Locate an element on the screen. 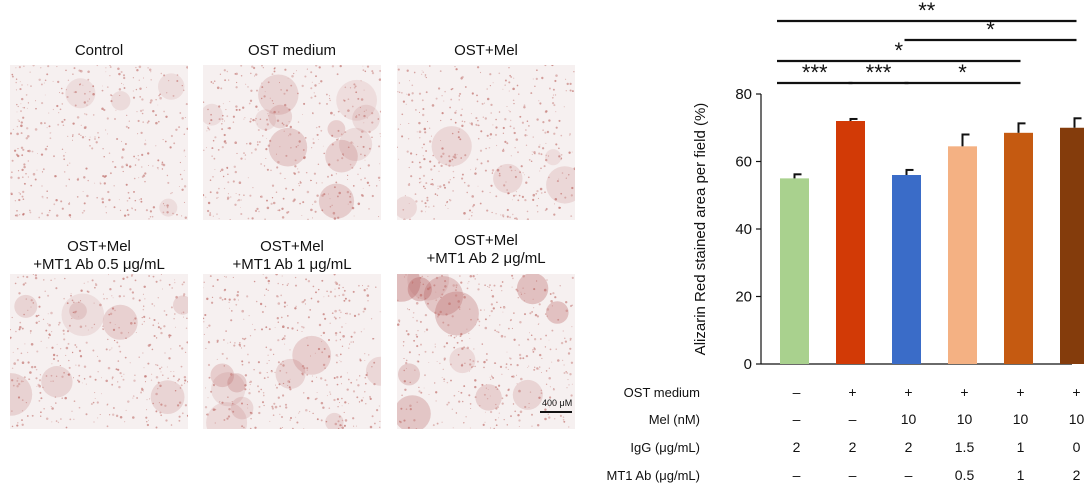 This screenshot has width=1084, height=491. y-tick-label-3: 60 is located at coordinates (743, 162).